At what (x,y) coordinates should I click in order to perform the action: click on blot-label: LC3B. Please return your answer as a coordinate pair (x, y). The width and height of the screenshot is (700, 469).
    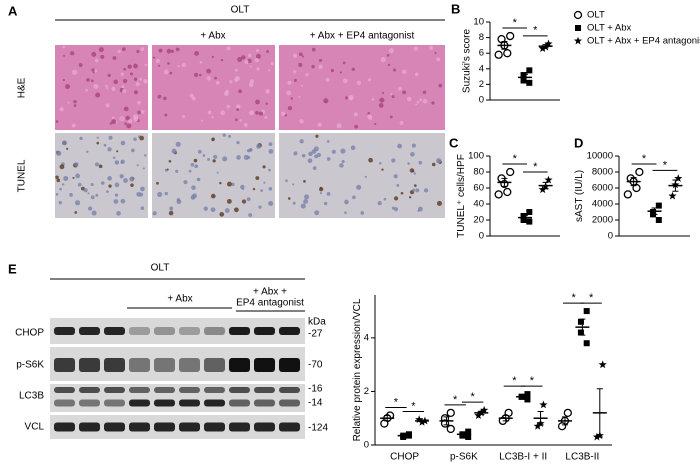
    Looking at the image, I should click on (31, 396).